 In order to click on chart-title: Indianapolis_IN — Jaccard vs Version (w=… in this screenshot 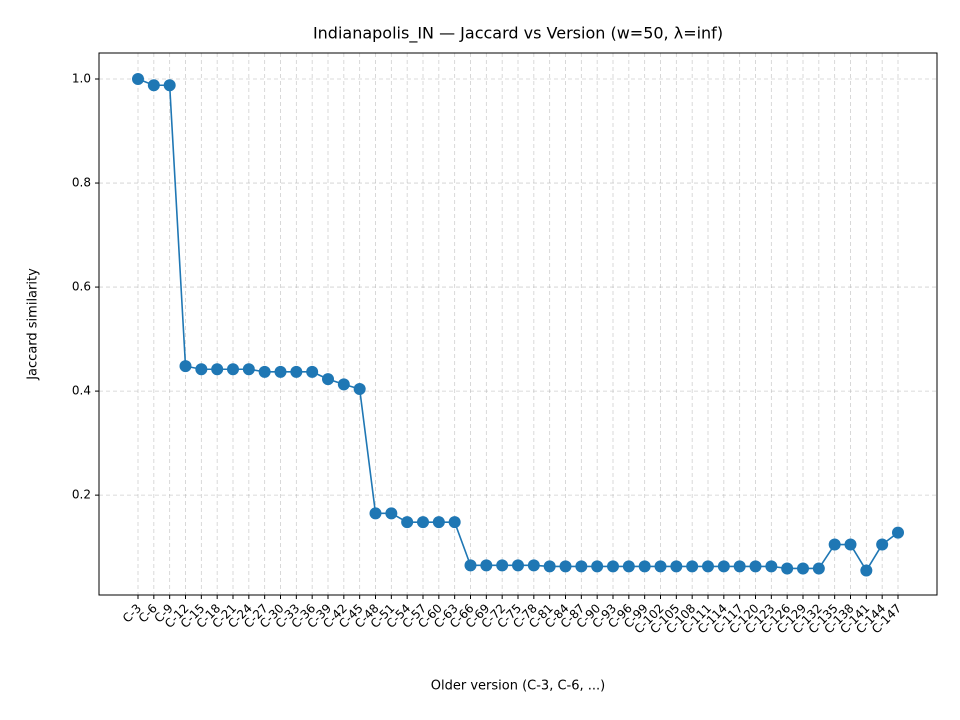, I will do `click(518, 34)`.